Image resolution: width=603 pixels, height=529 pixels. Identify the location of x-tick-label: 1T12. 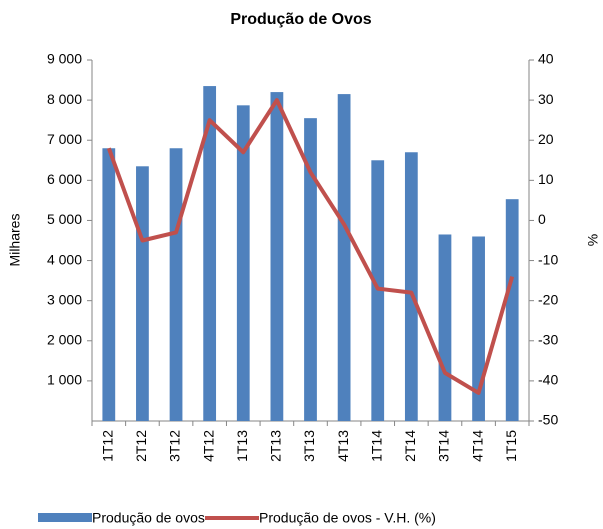
(108, 446).